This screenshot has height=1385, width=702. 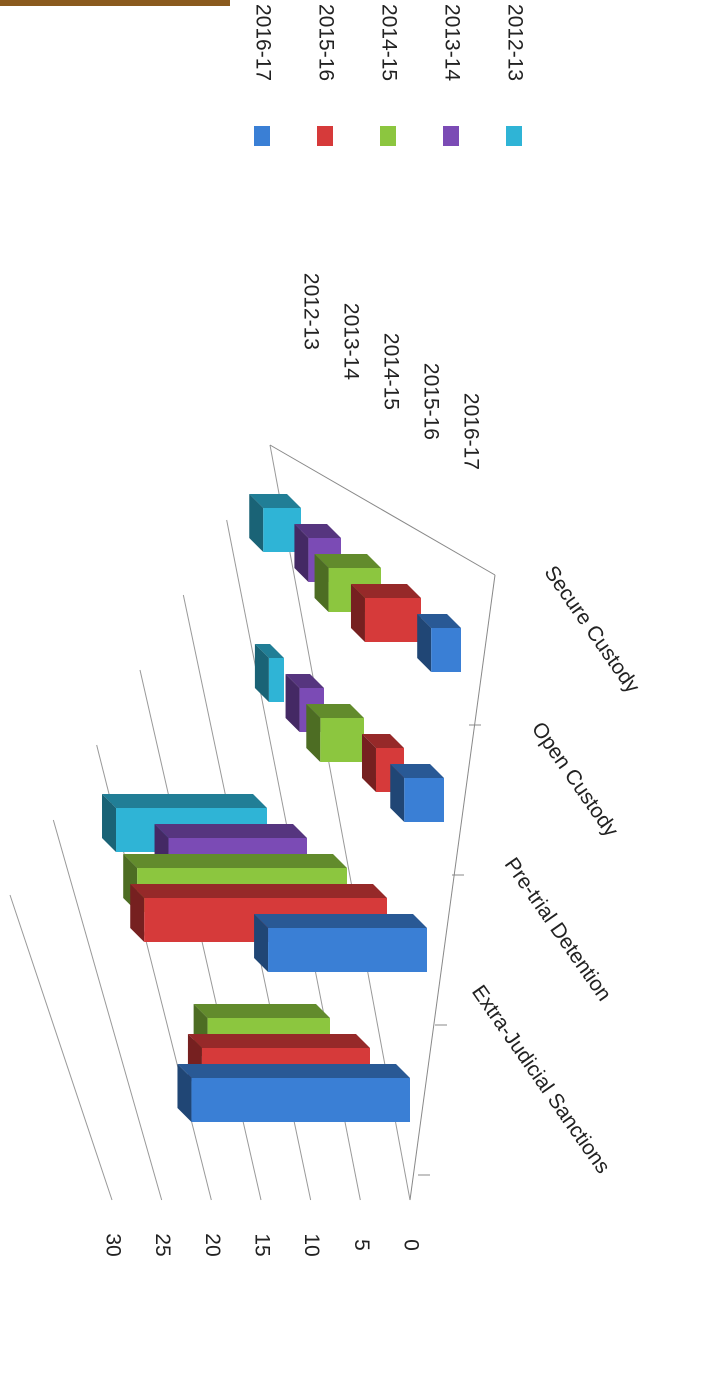 What do you see at coordinates (112, 1244) in the screenshot?
I see `y-tick-label: 30` at bounding box center [112, 1244].